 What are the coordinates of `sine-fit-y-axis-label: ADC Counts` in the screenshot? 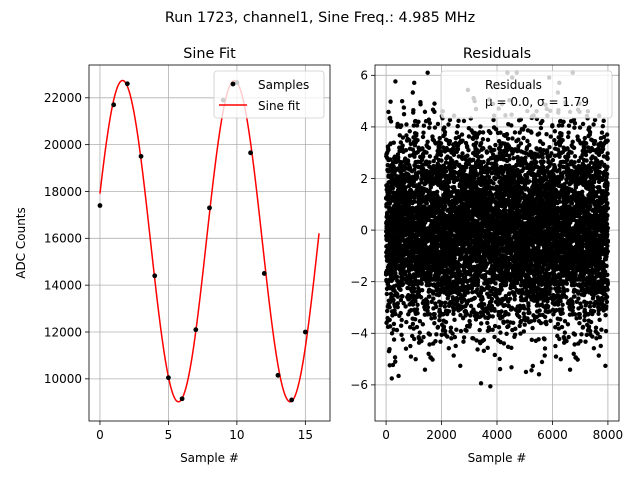 It's located at (21, 243).